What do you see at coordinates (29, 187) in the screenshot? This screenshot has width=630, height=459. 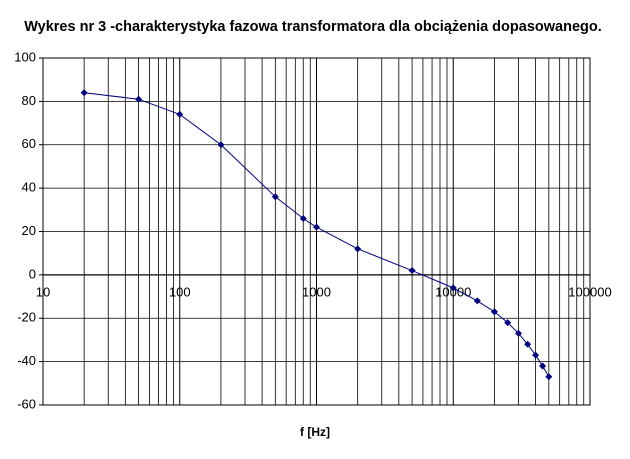 I see `y-tick-label: 40` at bounding box center [29, 187].